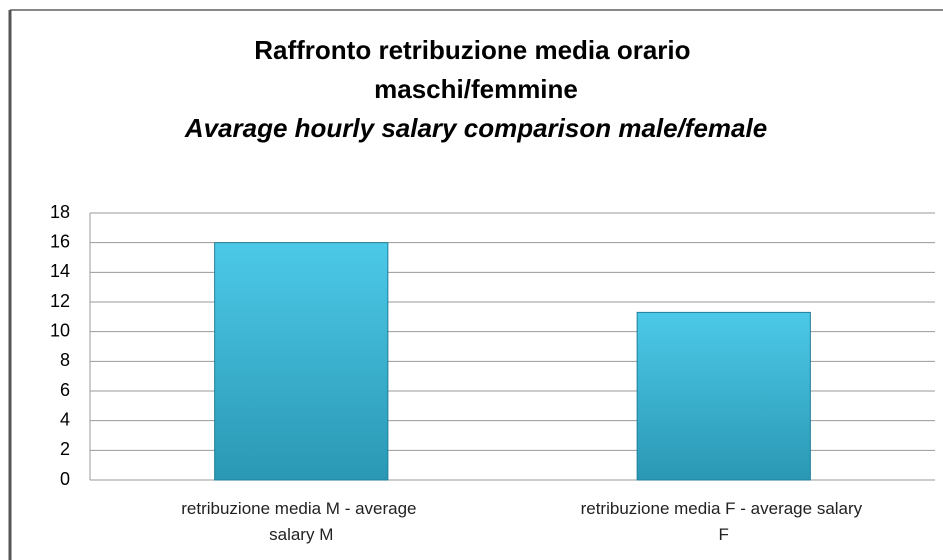 The height and width of the screenshot is (560, 943). What do you see at coordinates (301, 521) in the screenshot?
I see `x-tick-label: retribuzione media M - average salary M` at bounding box center [301, 521].